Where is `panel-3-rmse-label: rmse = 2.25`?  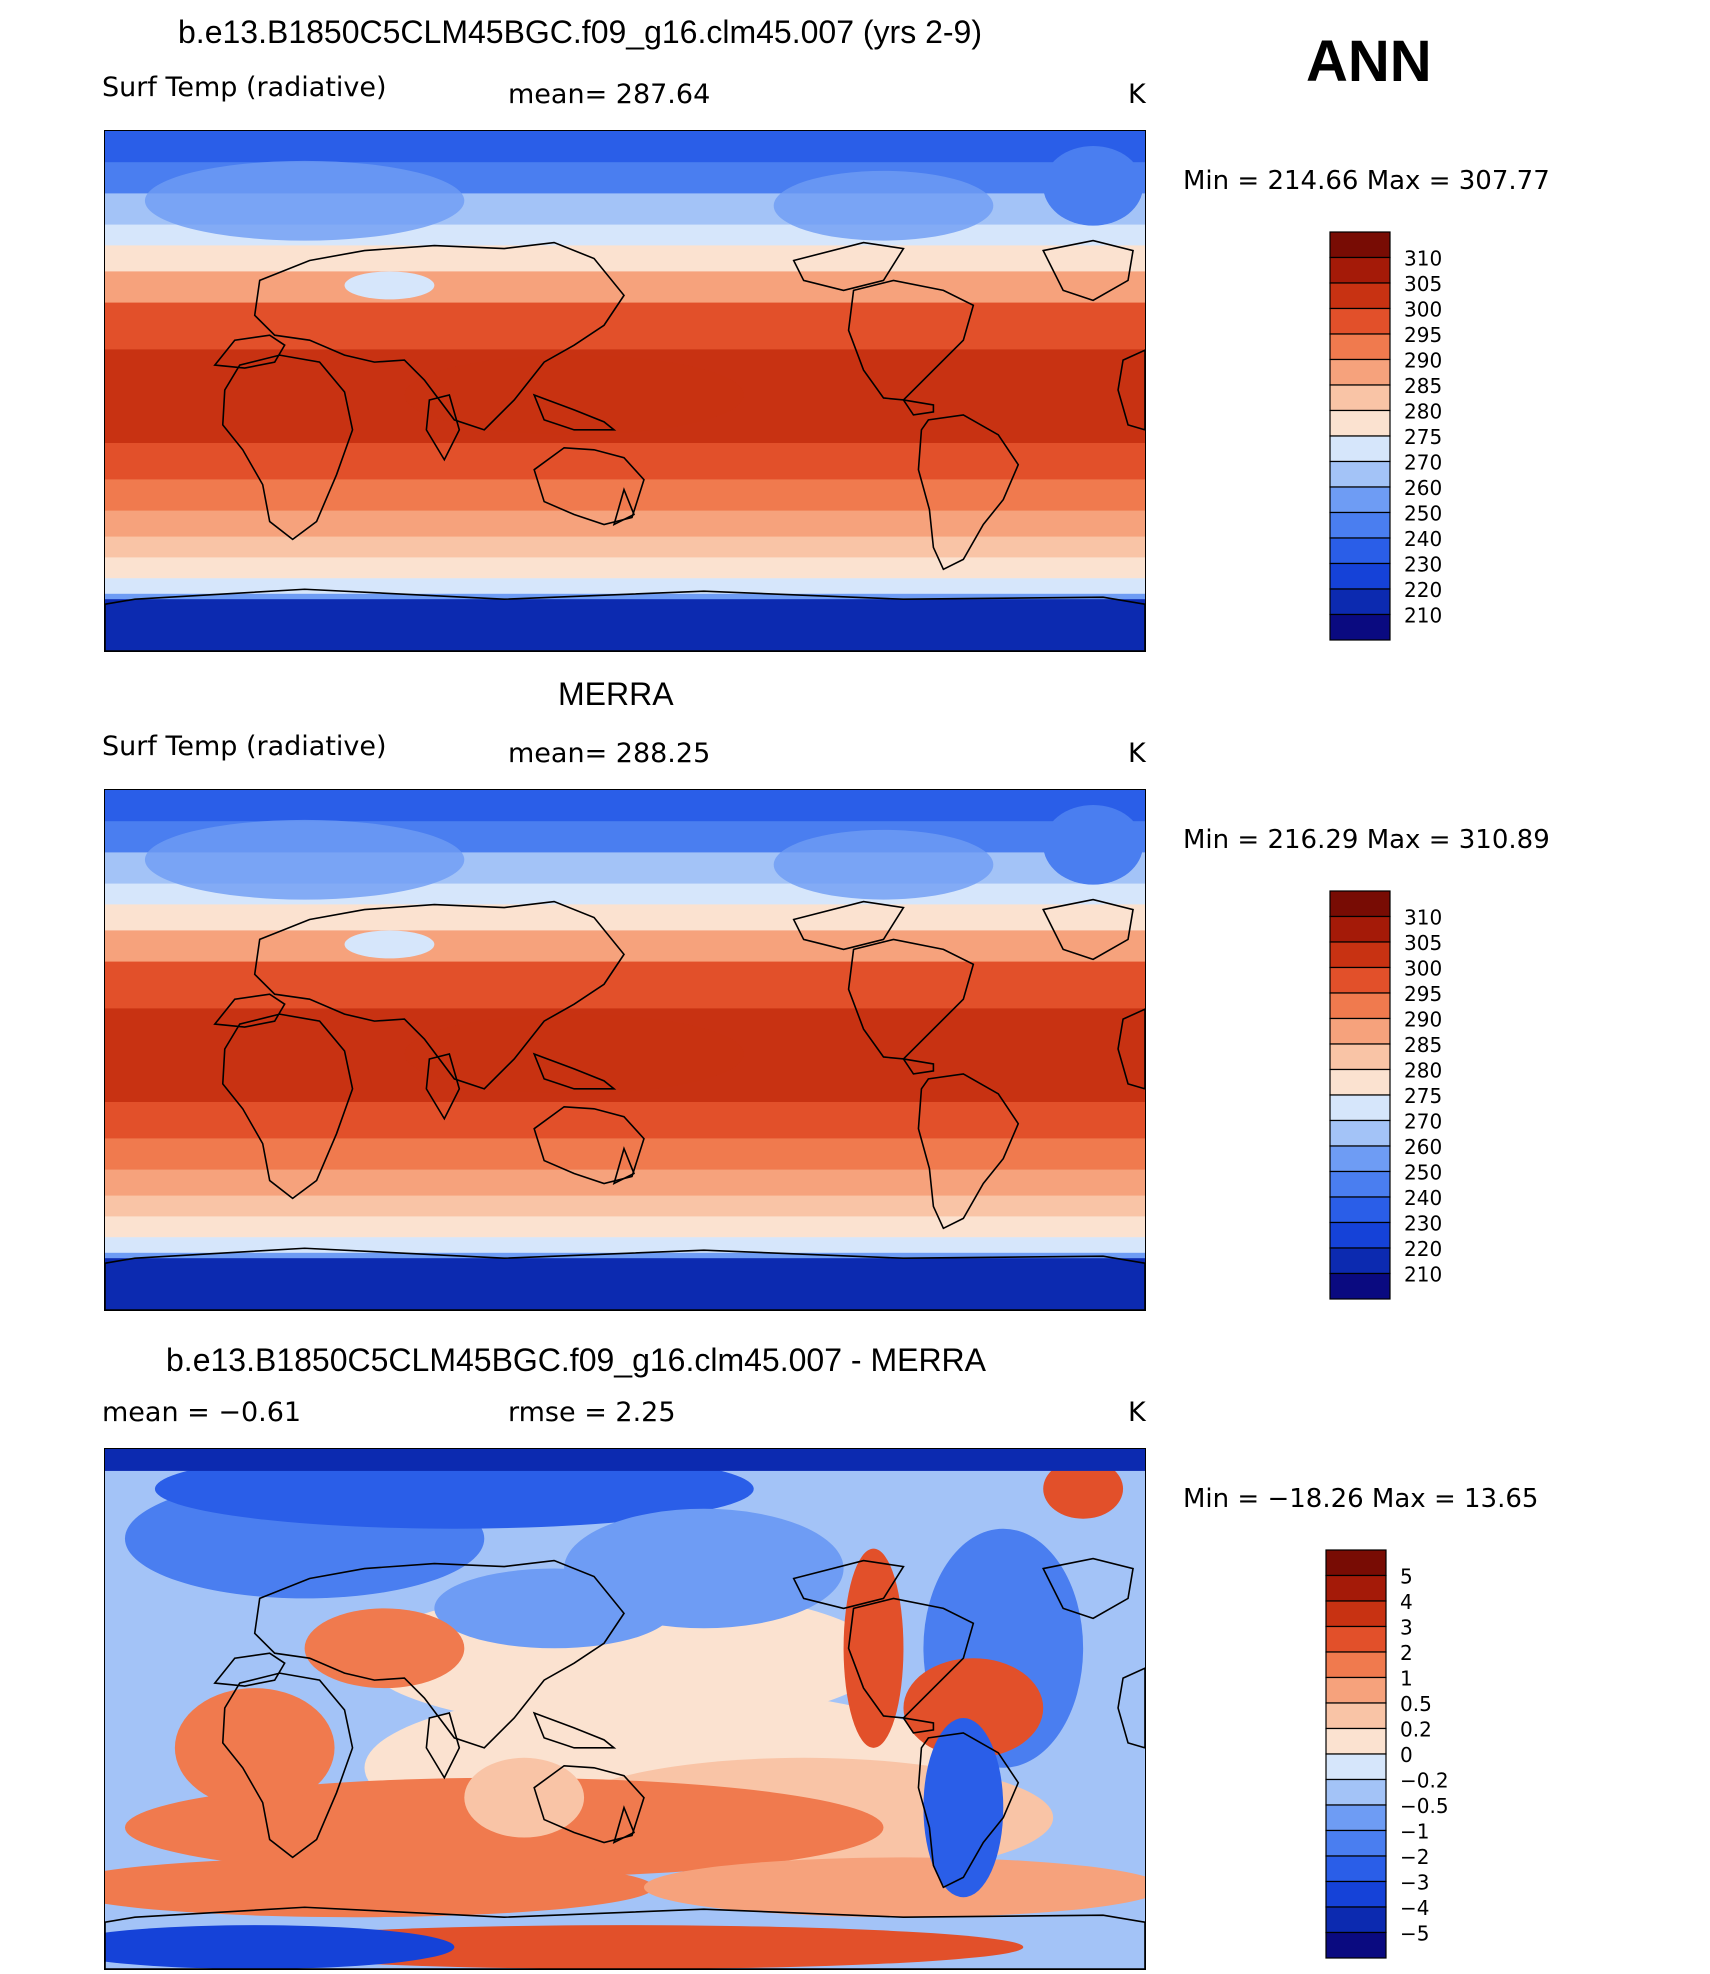 panel-3-rmse-label: rmse = 2.25 is located at coordinates (592, 1412).